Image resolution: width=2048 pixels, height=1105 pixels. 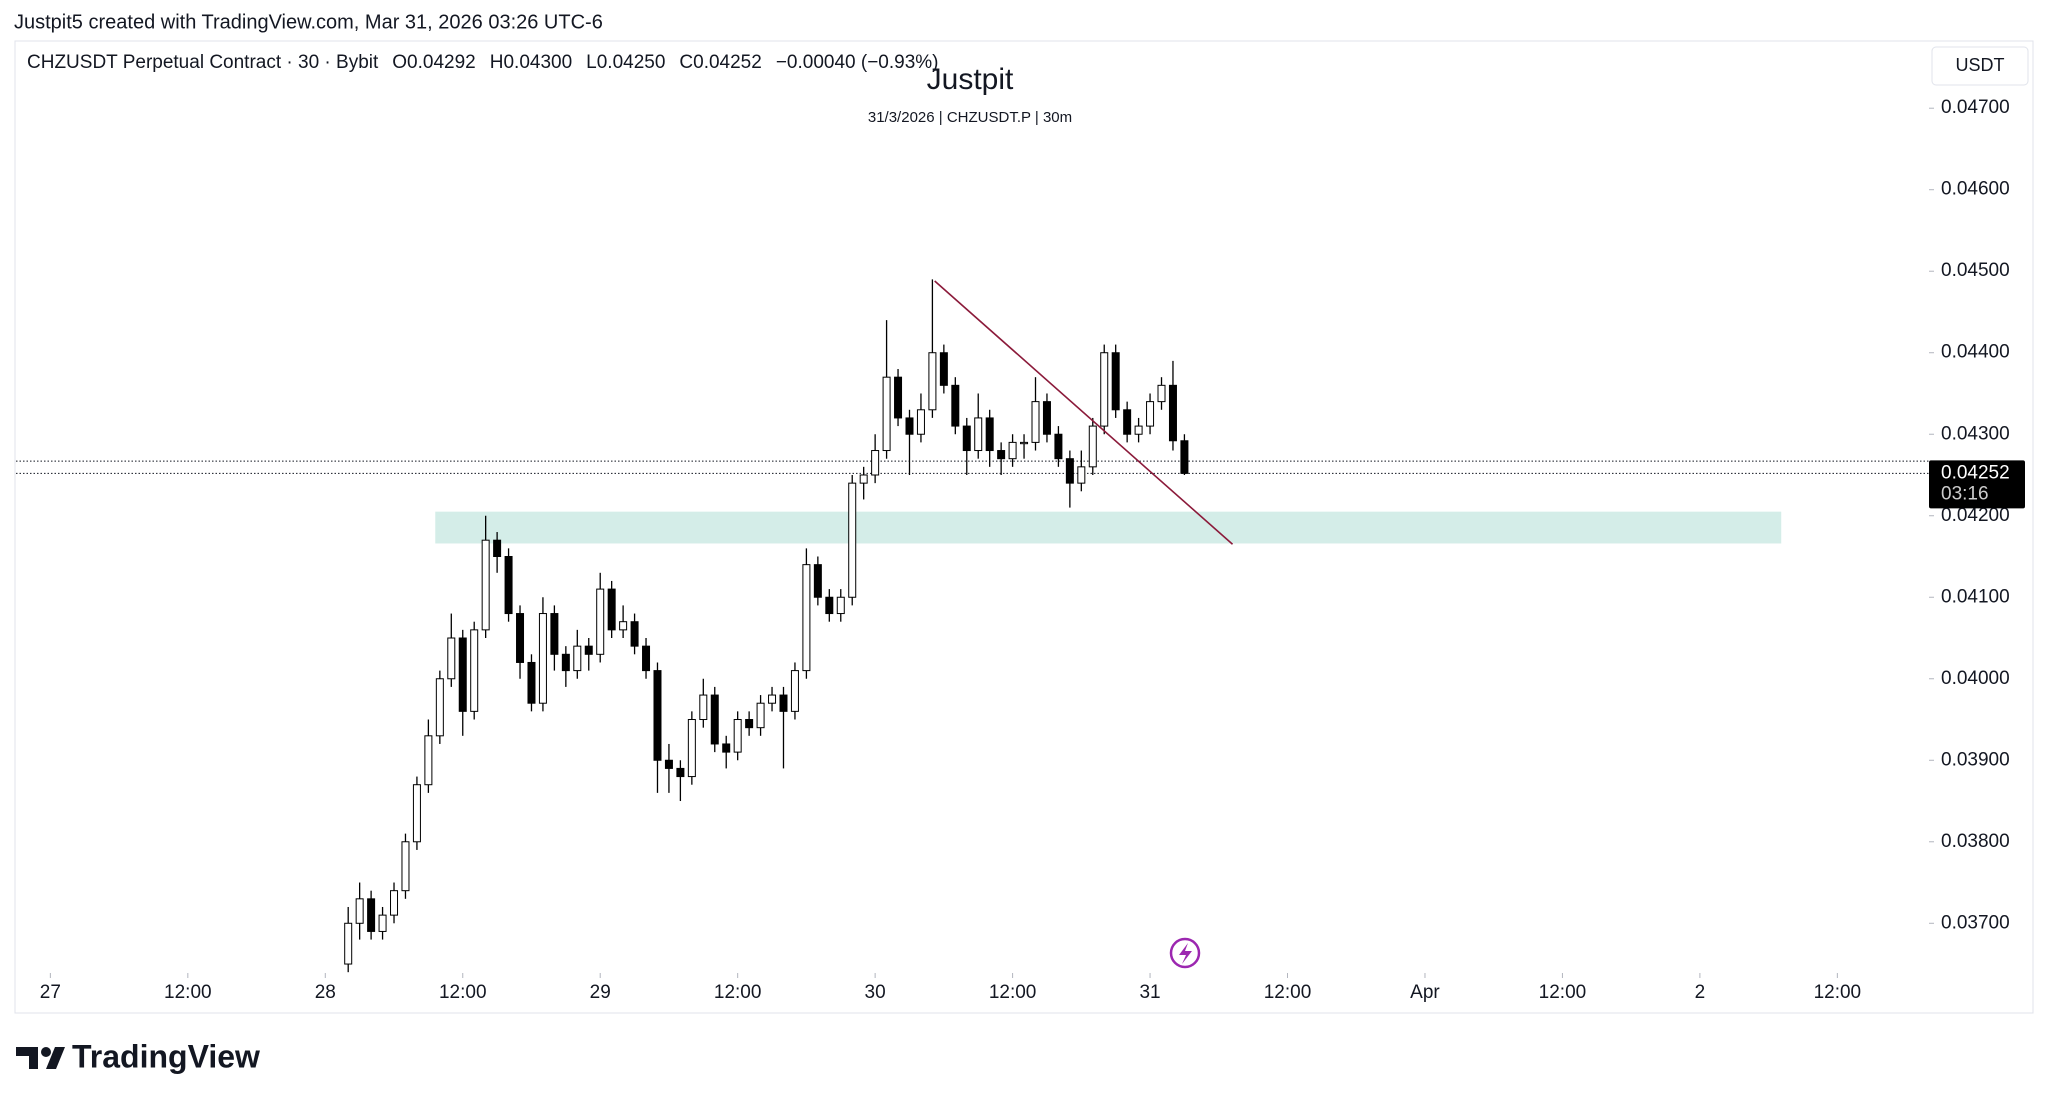 I want to click on y-tick-label: 0.04400, so click(x=1975, y=352).